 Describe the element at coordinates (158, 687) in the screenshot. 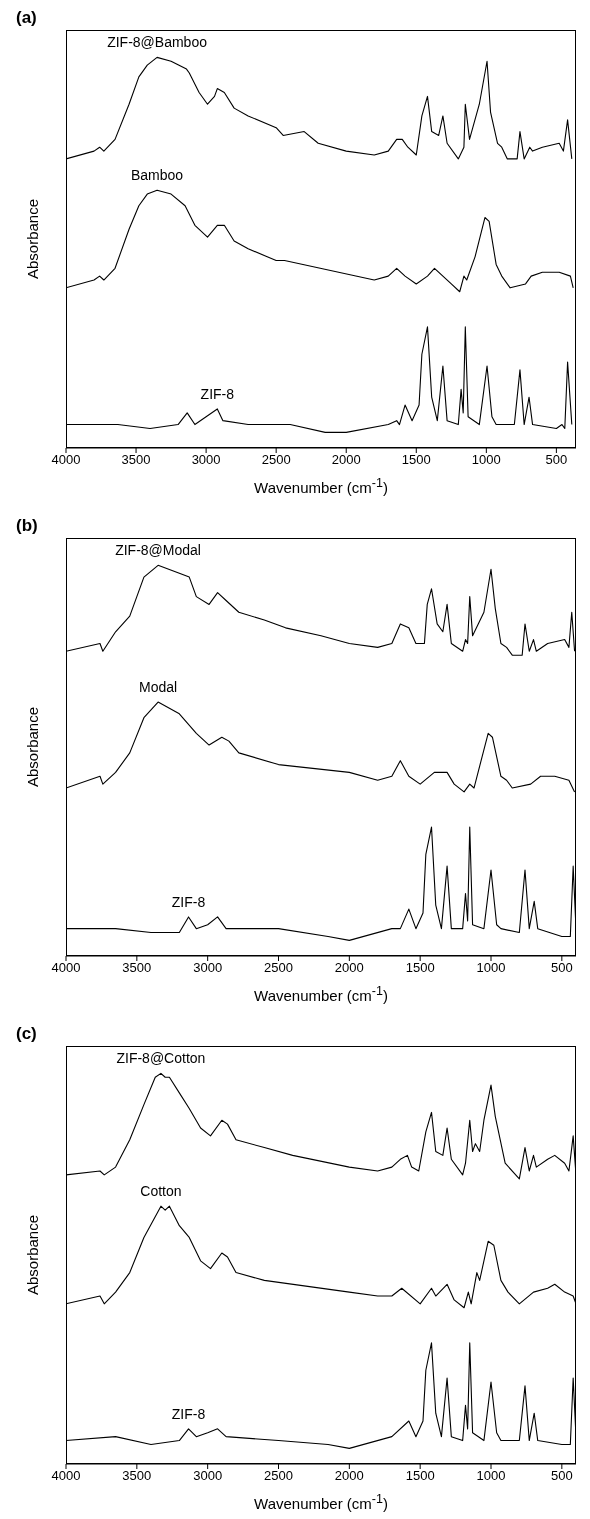

I see `series-label: Modal` at that location.